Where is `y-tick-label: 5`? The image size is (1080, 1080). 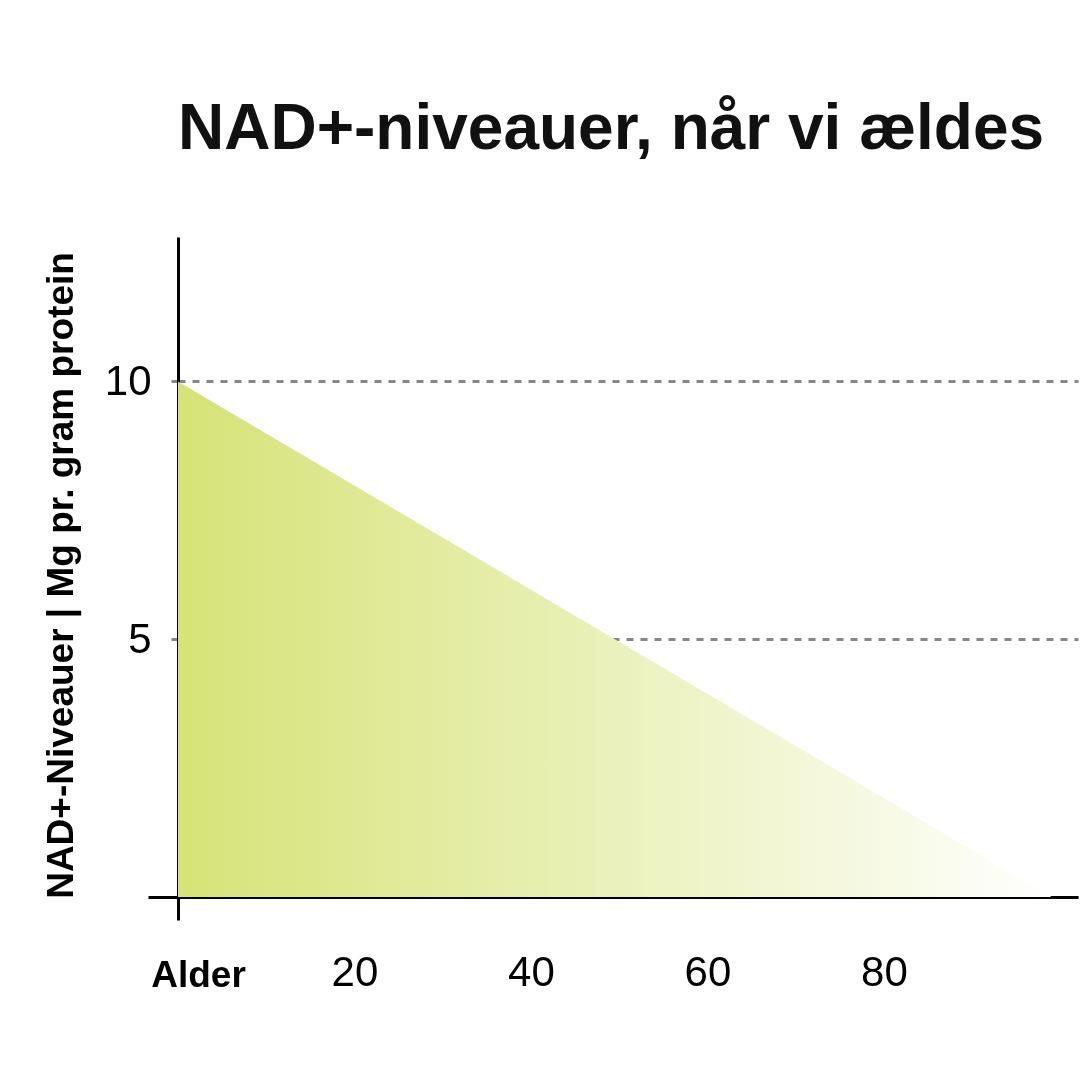 y-tick-label: 5 is located at coordinates (140, 638).